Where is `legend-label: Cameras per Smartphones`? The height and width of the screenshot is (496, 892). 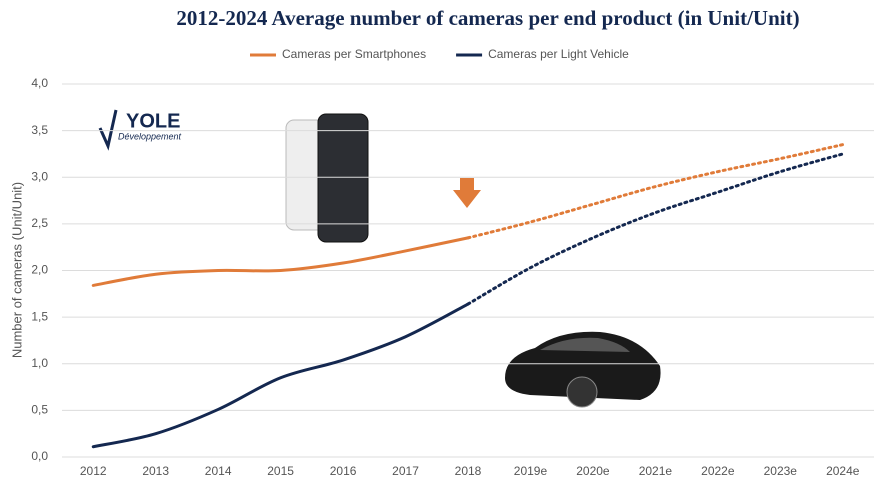
legend-label: Cameras per Smartphones is located at coordinates (354, 54).